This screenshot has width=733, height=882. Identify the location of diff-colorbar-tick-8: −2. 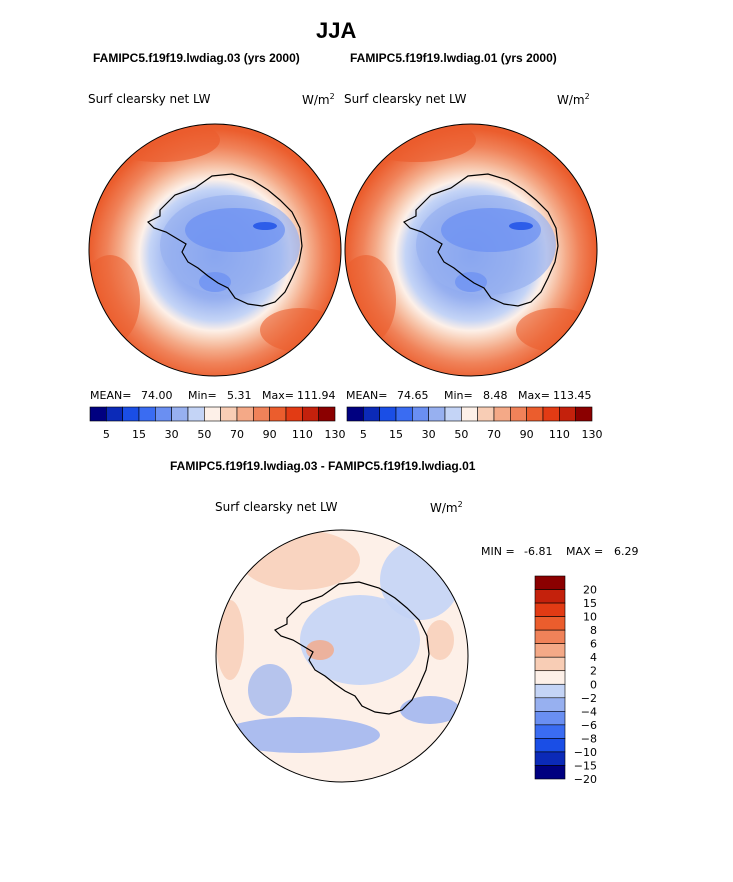
(589, 698).